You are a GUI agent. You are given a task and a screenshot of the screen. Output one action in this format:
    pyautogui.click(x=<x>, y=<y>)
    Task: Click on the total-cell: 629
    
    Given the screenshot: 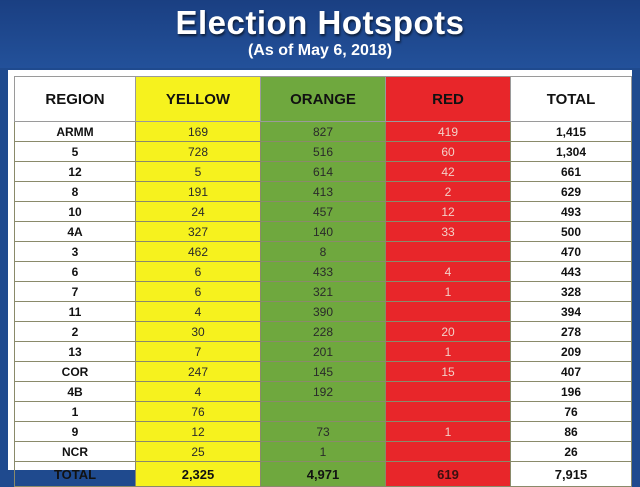 What is the action you would take?
    pyautogui.click(x=571, y=191)
    